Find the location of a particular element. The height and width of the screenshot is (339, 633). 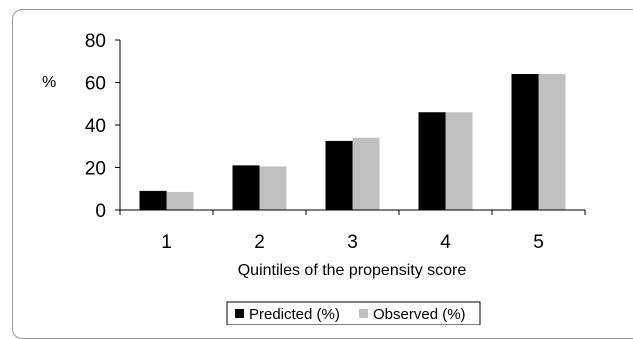

y-tick-label: 60 is located at coordinates (95, 84).